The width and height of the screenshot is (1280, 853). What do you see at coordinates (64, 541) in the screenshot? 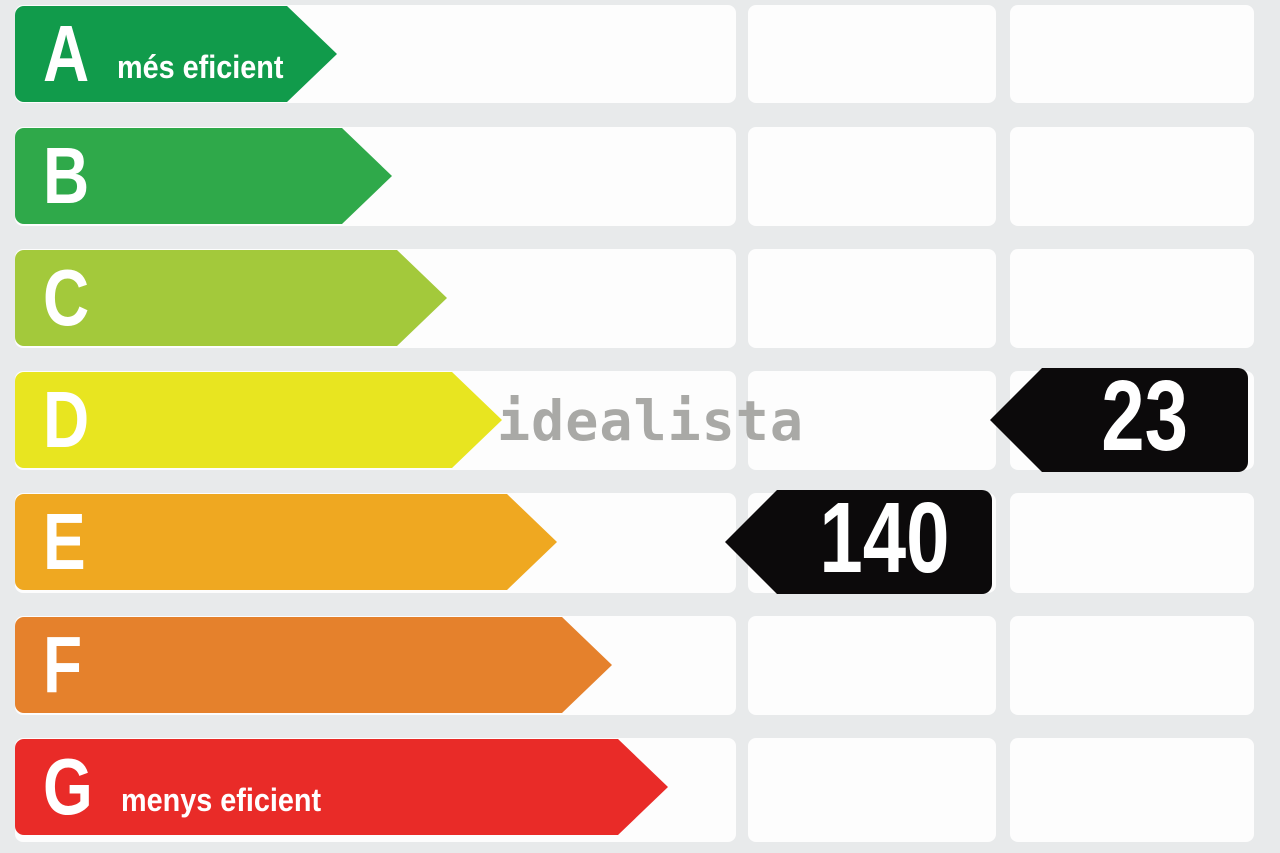
I see `rating-letter-E: E` at bounding box center [64, 541].